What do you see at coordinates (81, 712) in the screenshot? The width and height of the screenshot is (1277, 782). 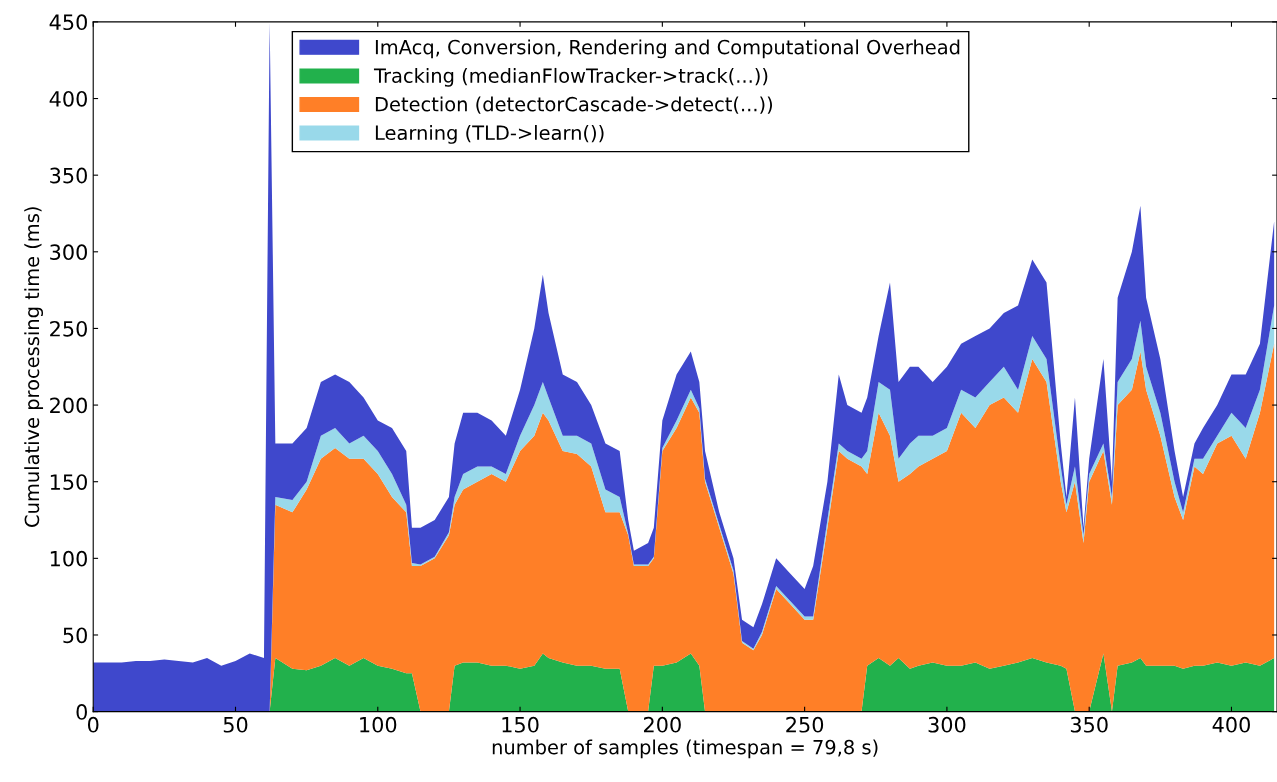 I see `y-tick-label: 0` at bounding box center [81, 712].